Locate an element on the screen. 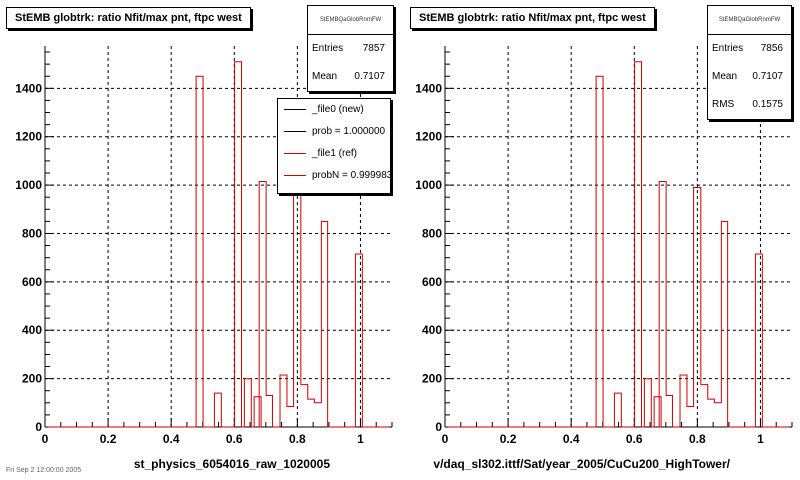 The height and width of the screenshot is (480, 800). stats-value: 7856 is located at coordinates (771, 48).